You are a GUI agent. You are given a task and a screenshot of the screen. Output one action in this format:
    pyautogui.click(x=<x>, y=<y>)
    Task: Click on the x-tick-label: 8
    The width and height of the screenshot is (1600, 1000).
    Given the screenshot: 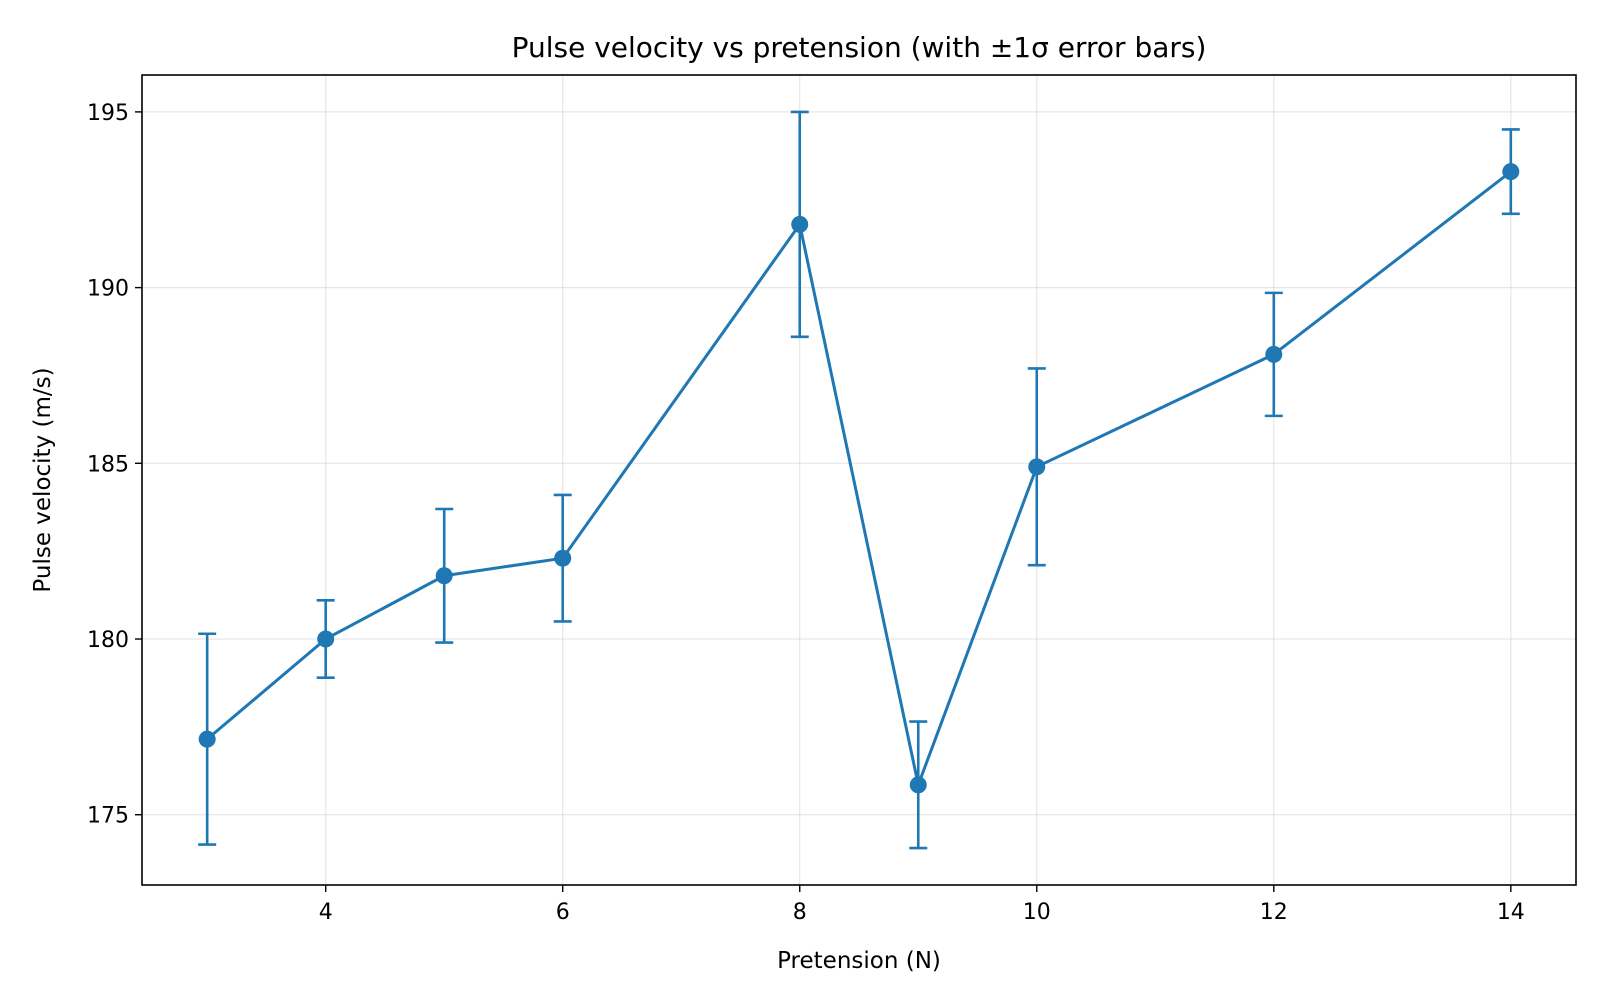 What is the action you would take?
    pyautogui.click(x=800, y=912)
    